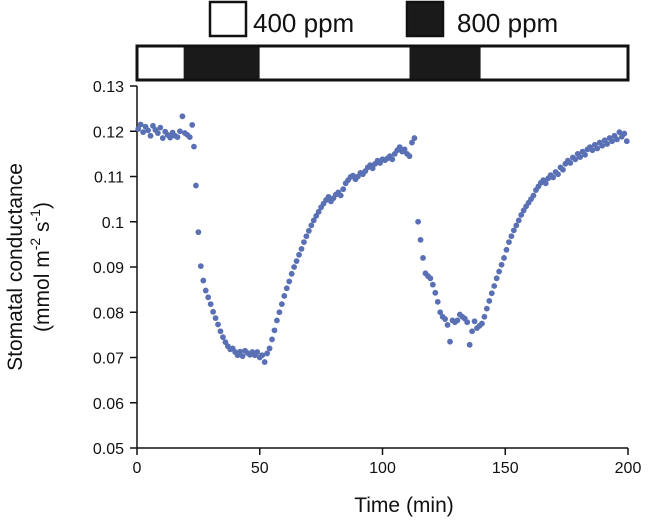  What do you see at coordinates (505, 468) in the screenshot?
I see `x-tick-label: 150` at bounding box center [505, 468].